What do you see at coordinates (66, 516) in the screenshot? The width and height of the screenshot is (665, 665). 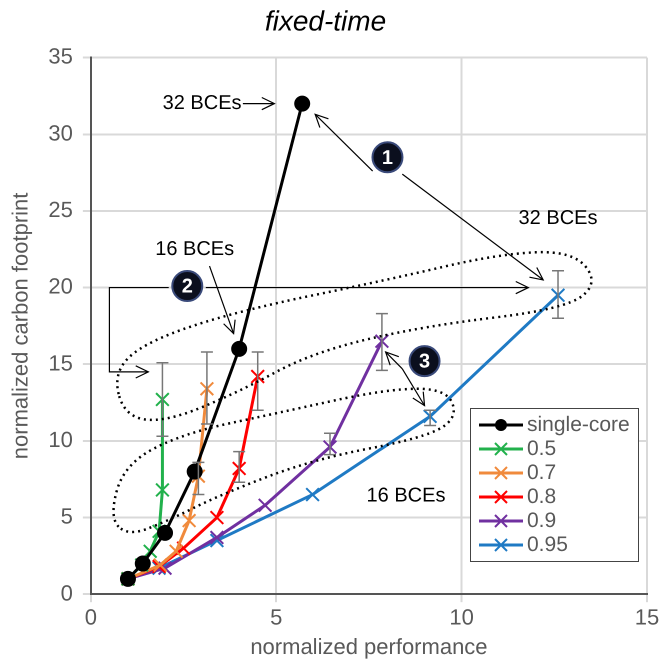 I see `y-tick-label: 5` at bounding box center [66, 516].